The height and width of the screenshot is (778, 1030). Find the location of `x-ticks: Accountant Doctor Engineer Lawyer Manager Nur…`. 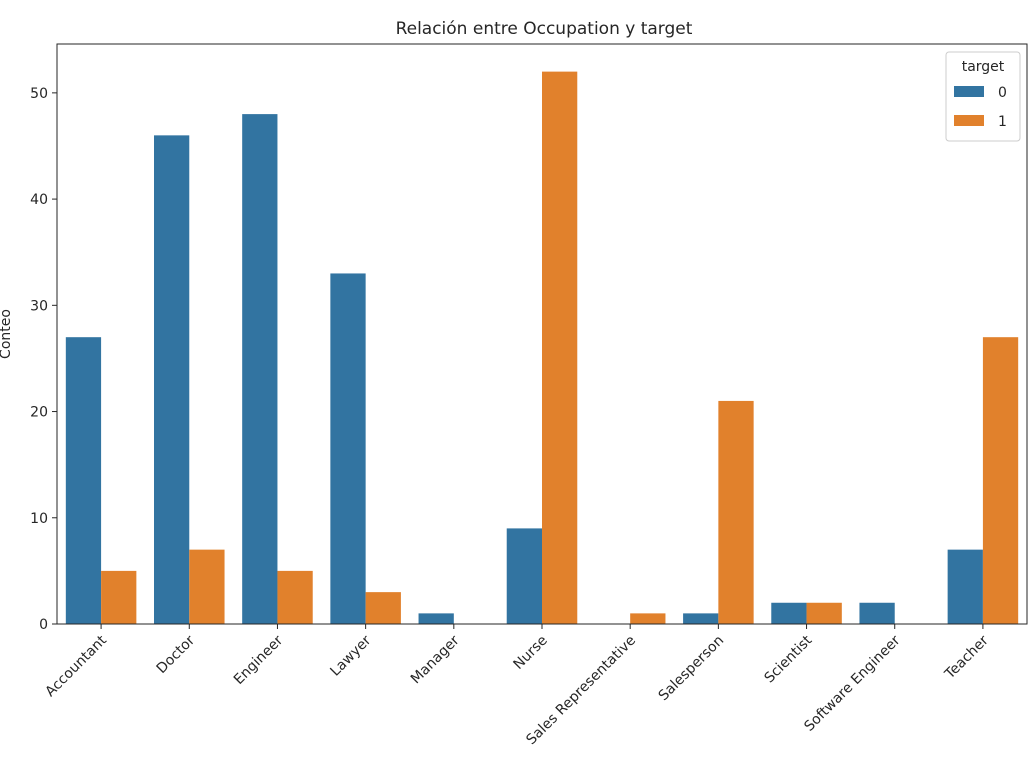

x-ticks: Accountant Doctor Engineer Lawyer Manager Nur… is located at coordinates (517, 686).